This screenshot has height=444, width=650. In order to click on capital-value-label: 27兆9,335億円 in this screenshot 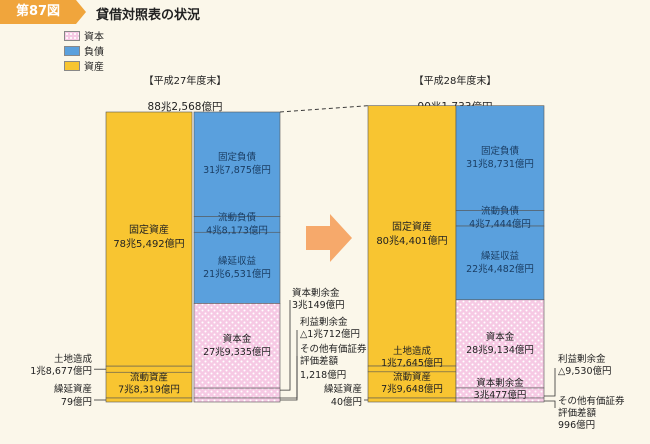, I will do `click(237, 352)`.